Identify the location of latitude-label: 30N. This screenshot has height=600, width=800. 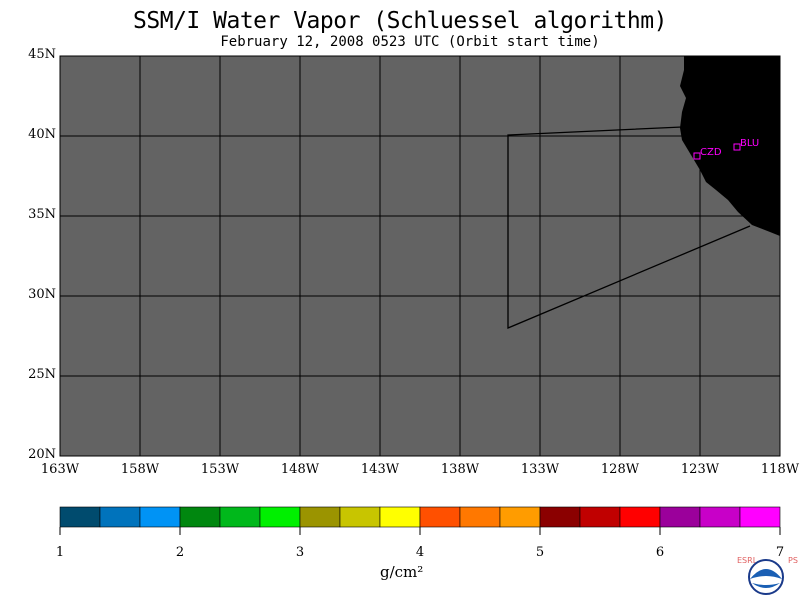
(42, 294).